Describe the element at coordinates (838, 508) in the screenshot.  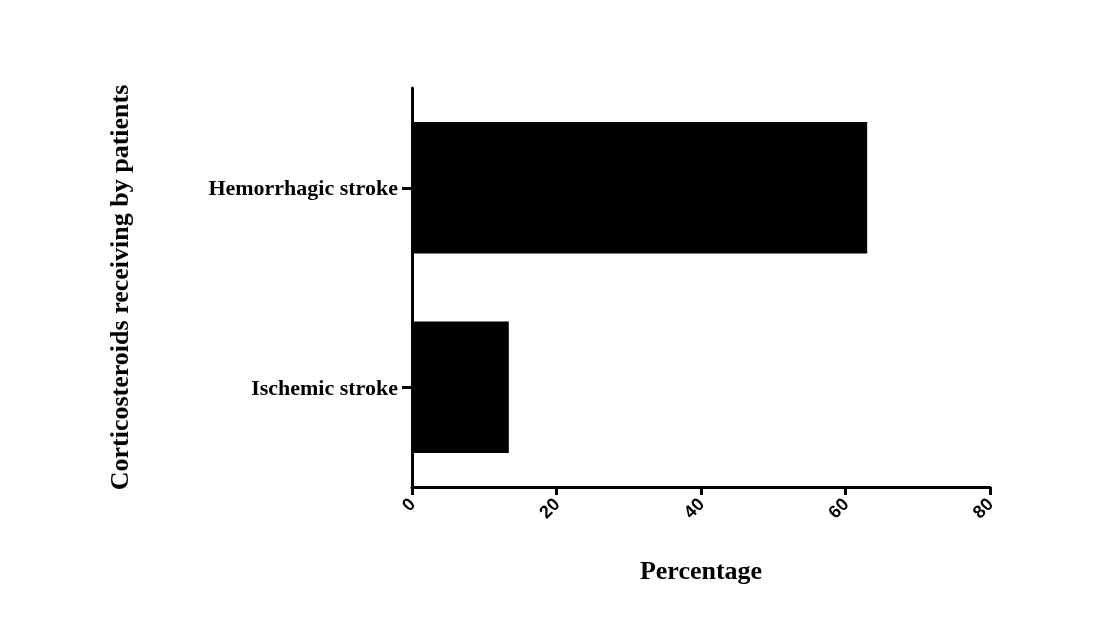
I see `x-tick-label: 60` at that location.